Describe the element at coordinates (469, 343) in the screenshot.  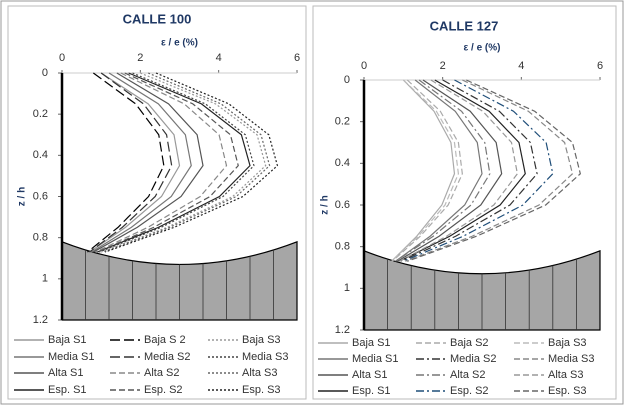
I see `legend-label: Baja S2` at that location.